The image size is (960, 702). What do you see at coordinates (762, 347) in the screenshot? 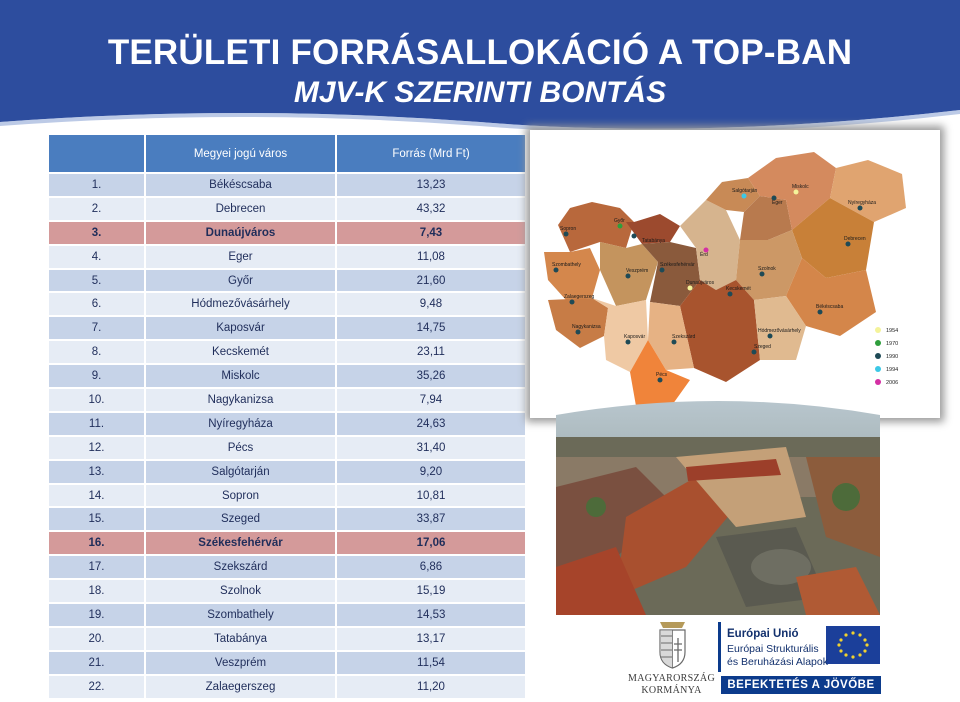
I see `map-label-szeged: Szeged` at bounding box center [762, 347].